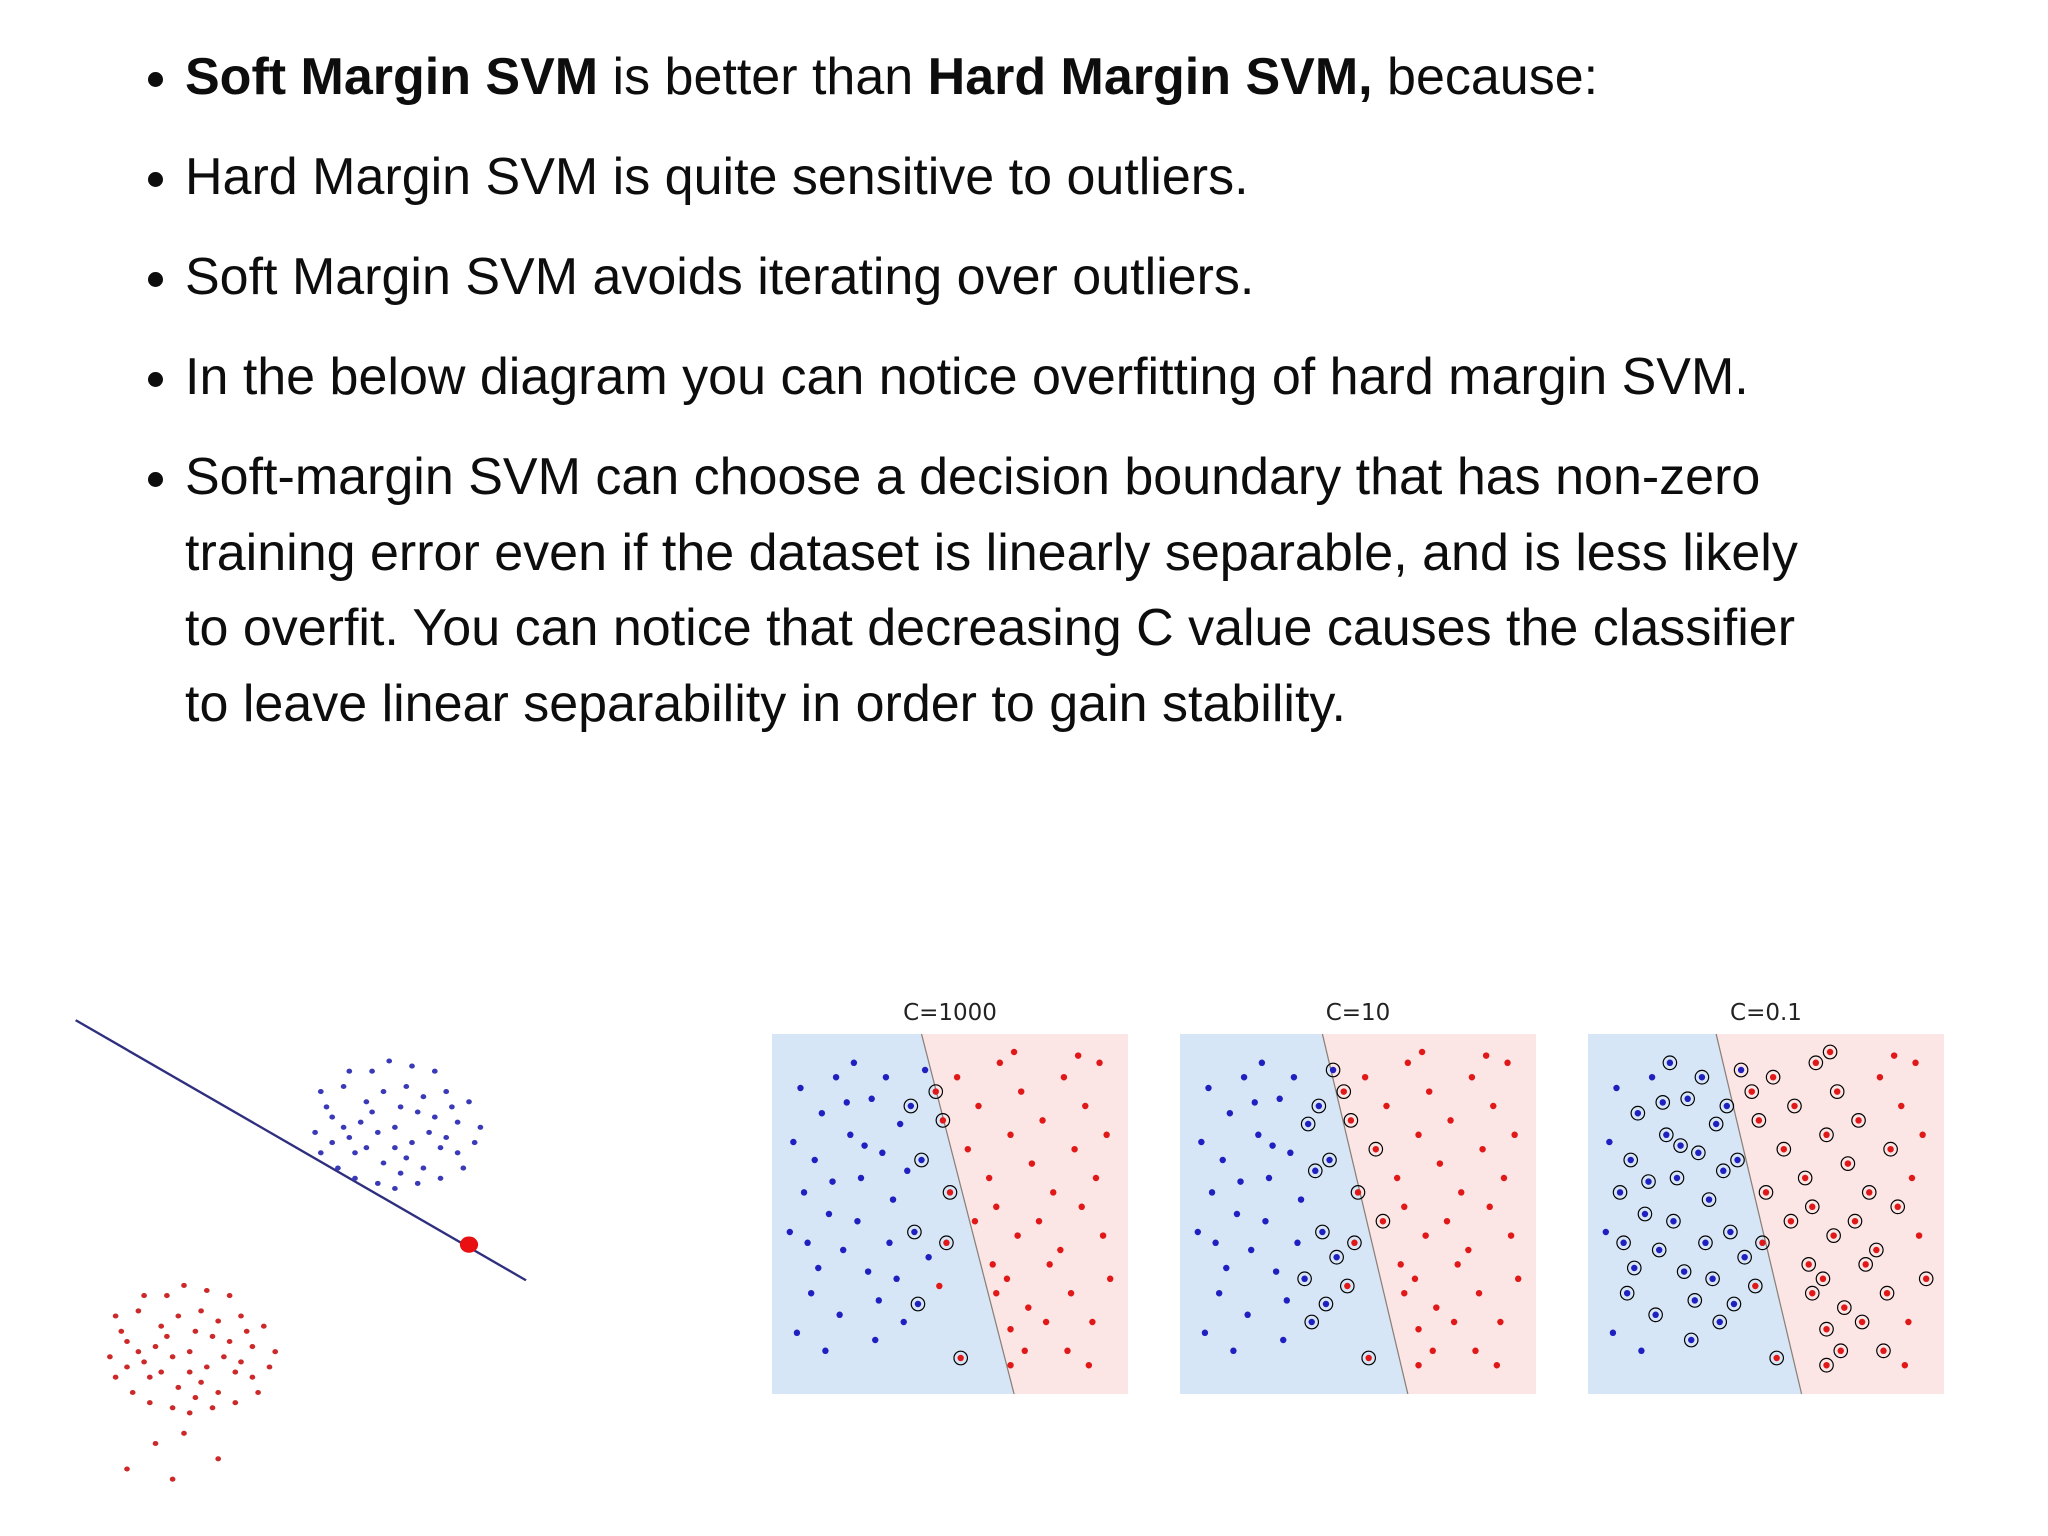 This screenshot has height=1536, width=2048. I want to click on svm-panel-c1000: C=1000, so click(950, 1197).